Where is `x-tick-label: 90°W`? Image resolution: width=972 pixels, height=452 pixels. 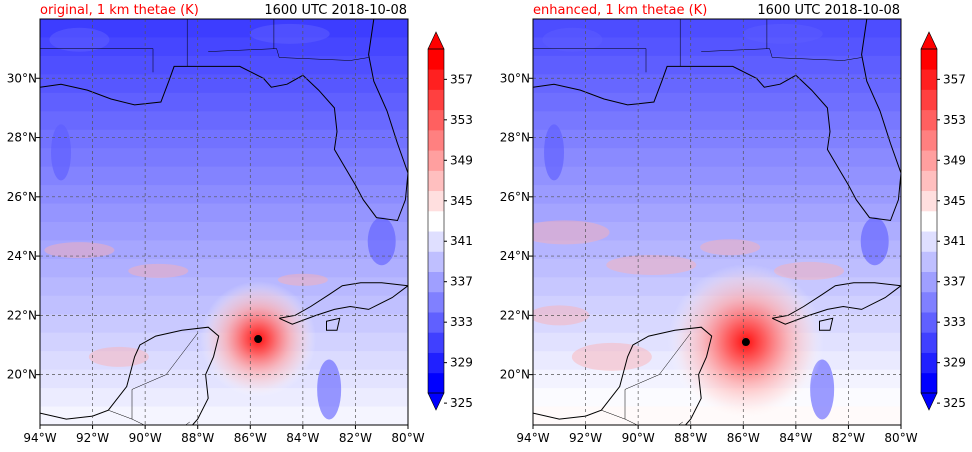 x-tick-label: 90°W is located at coordinates (638, 438).